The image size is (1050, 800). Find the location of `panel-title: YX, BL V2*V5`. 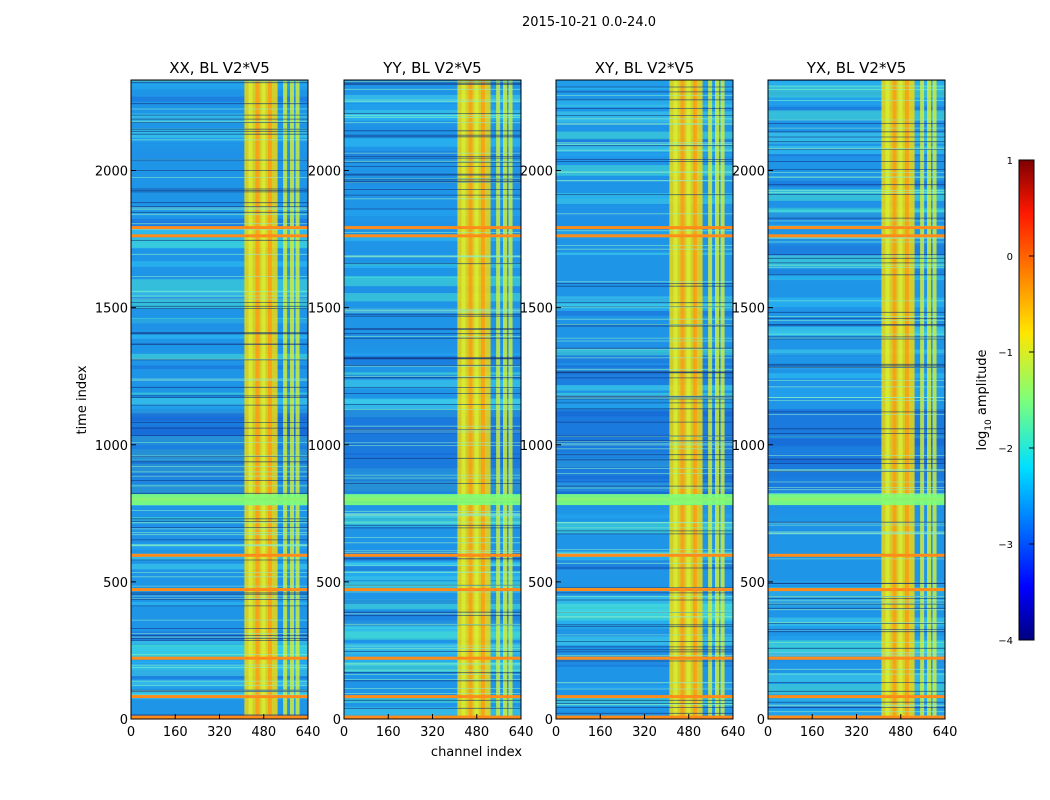

panel-title: YX, BL V2*V5 is located at coordinates (856, 68).